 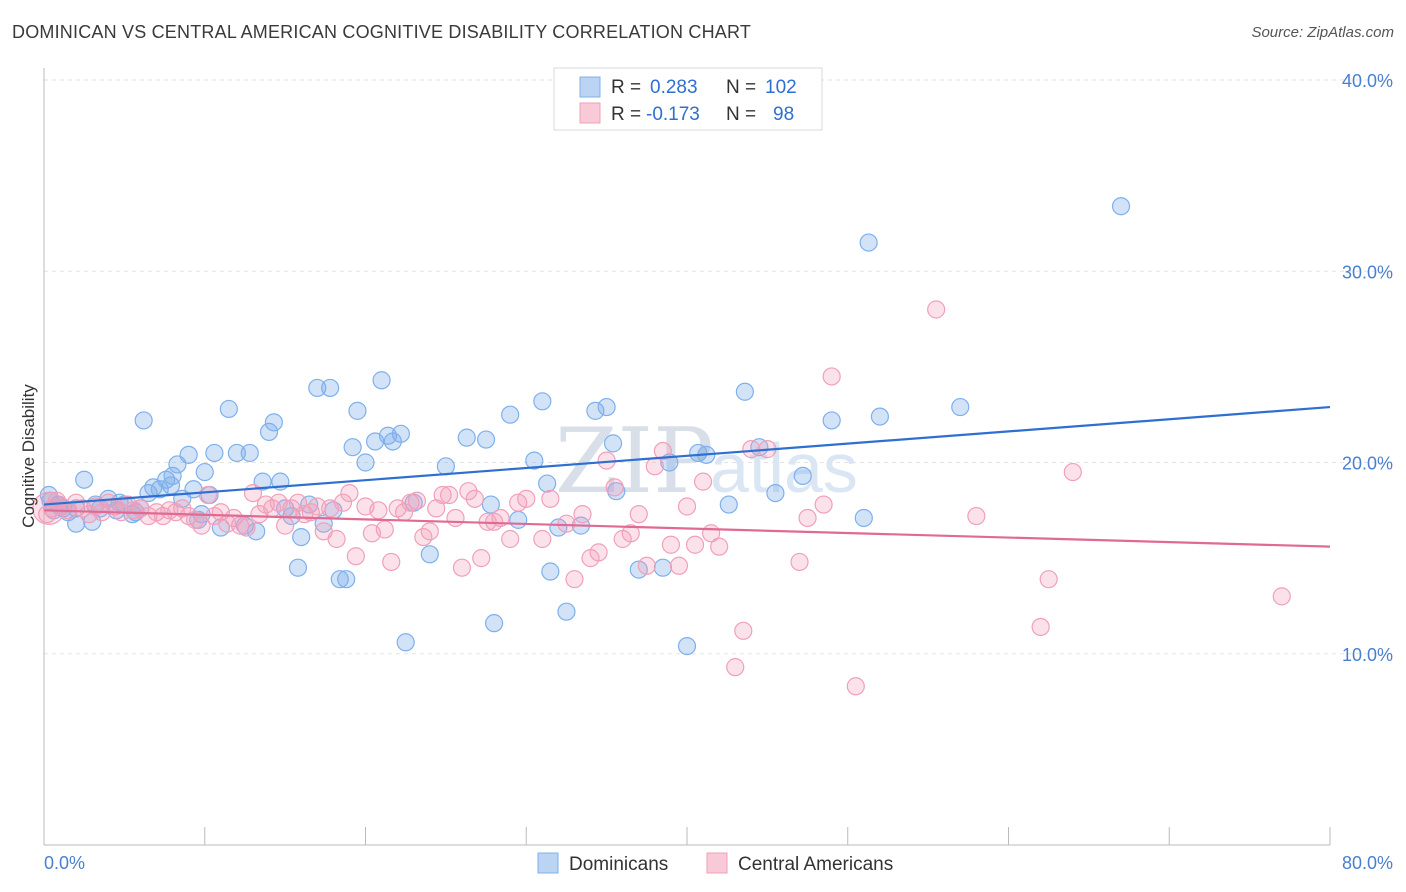 I want to click on bottom-legend-swatch-dominicans, so click(x=548, y=863).